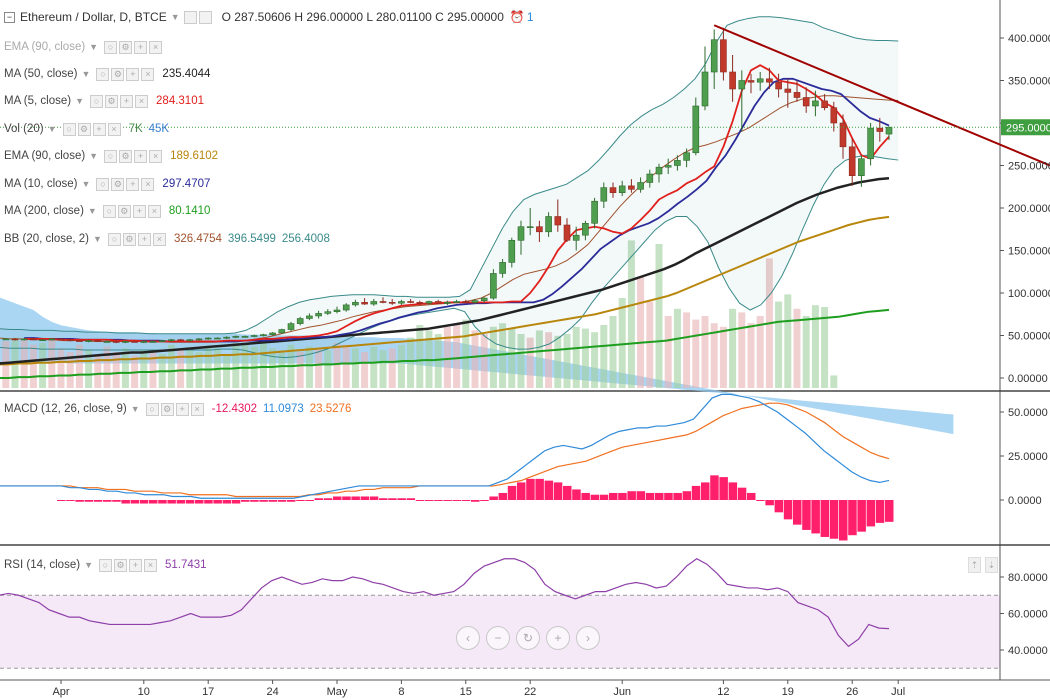  Describe the element at coordinates (468, 638) in the screenshot. I see `scroll-left-button: ‹` at that location.